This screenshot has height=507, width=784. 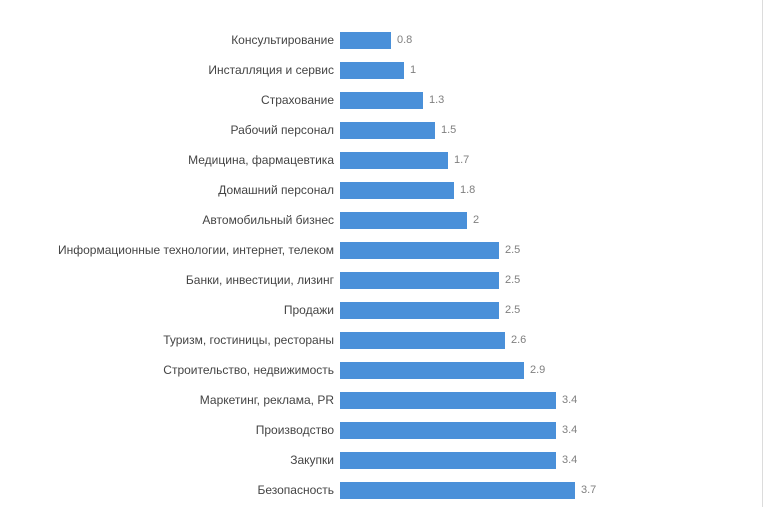 What do you see at coordinates (297, 100) in the screenshot?
I see `category-label: Страхование` at bounding box center [297, 100].